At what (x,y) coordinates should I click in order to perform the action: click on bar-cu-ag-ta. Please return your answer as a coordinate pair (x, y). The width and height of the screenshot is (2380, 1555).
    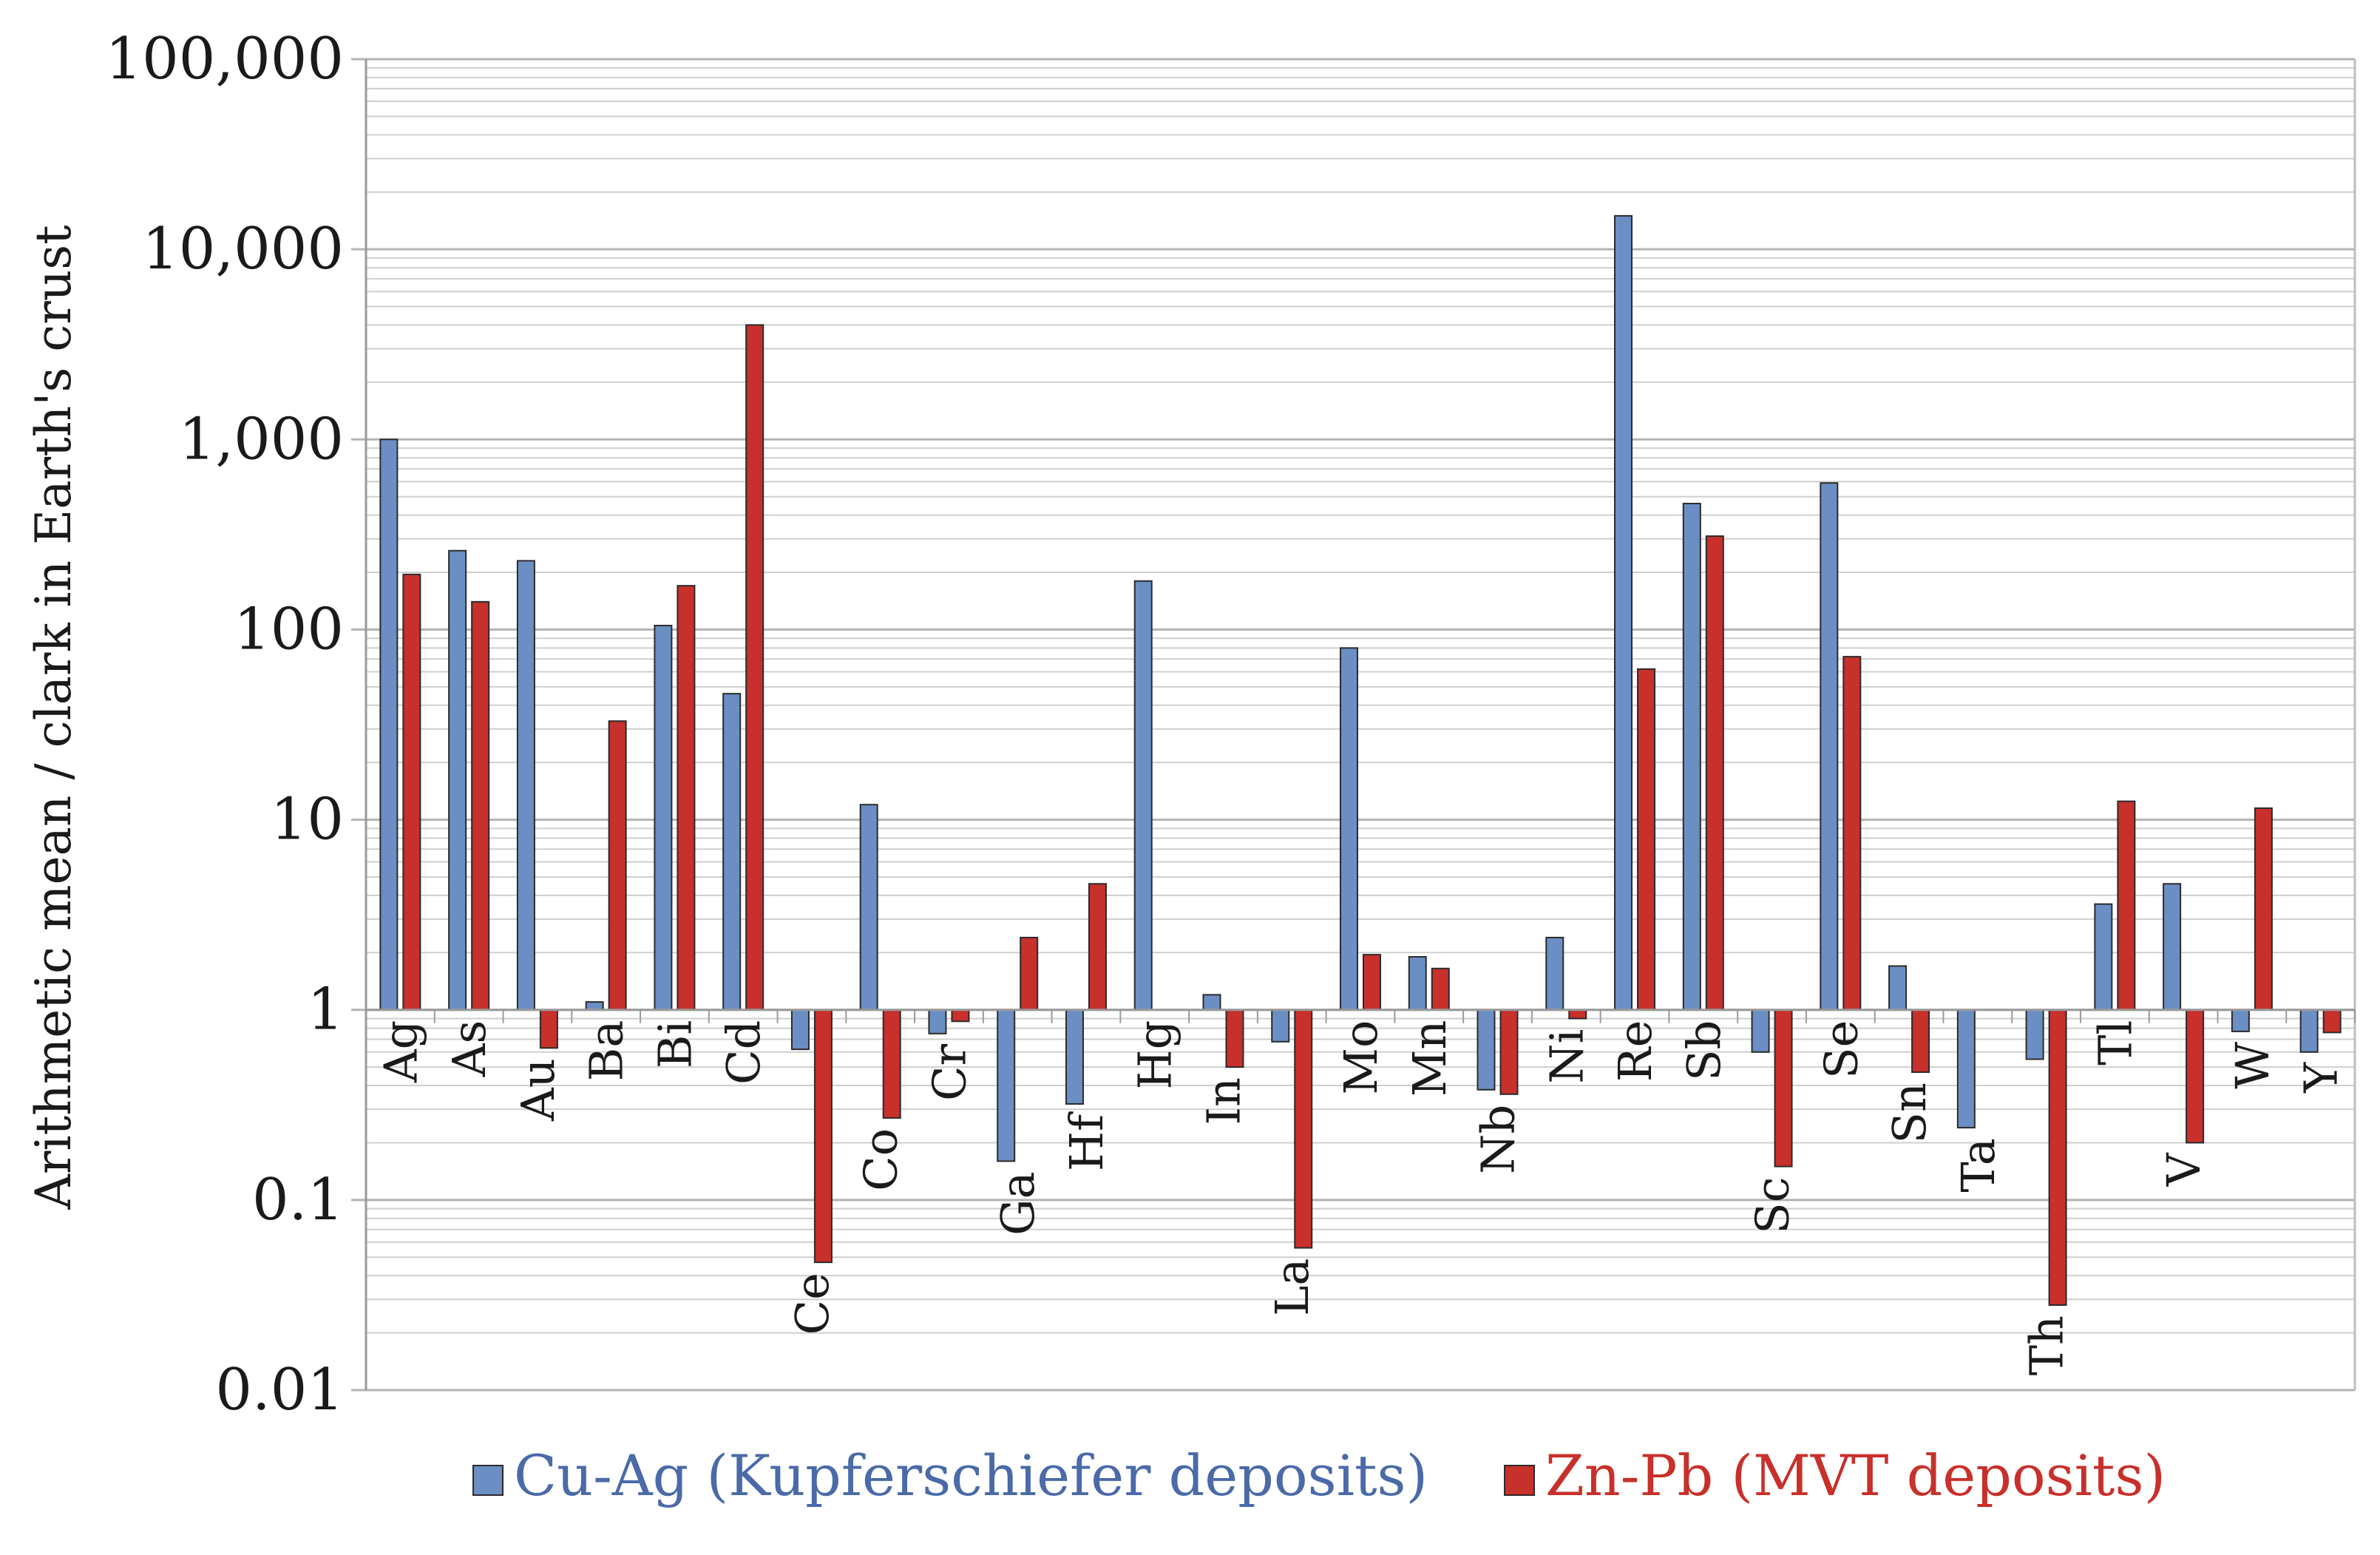
    Looking at the image, I should click on (1966, 1069).